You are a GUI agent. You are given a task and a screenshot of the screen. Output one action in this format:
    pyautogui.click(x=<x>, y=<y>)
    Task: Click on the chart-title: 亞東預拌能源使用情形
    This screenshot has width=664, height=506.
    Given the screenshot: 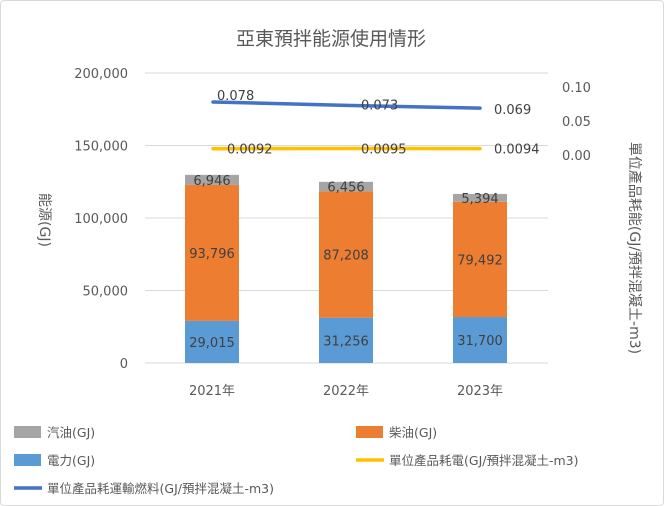 What is the action you would take?
    pyautogui.click(x=331, y=39)
    